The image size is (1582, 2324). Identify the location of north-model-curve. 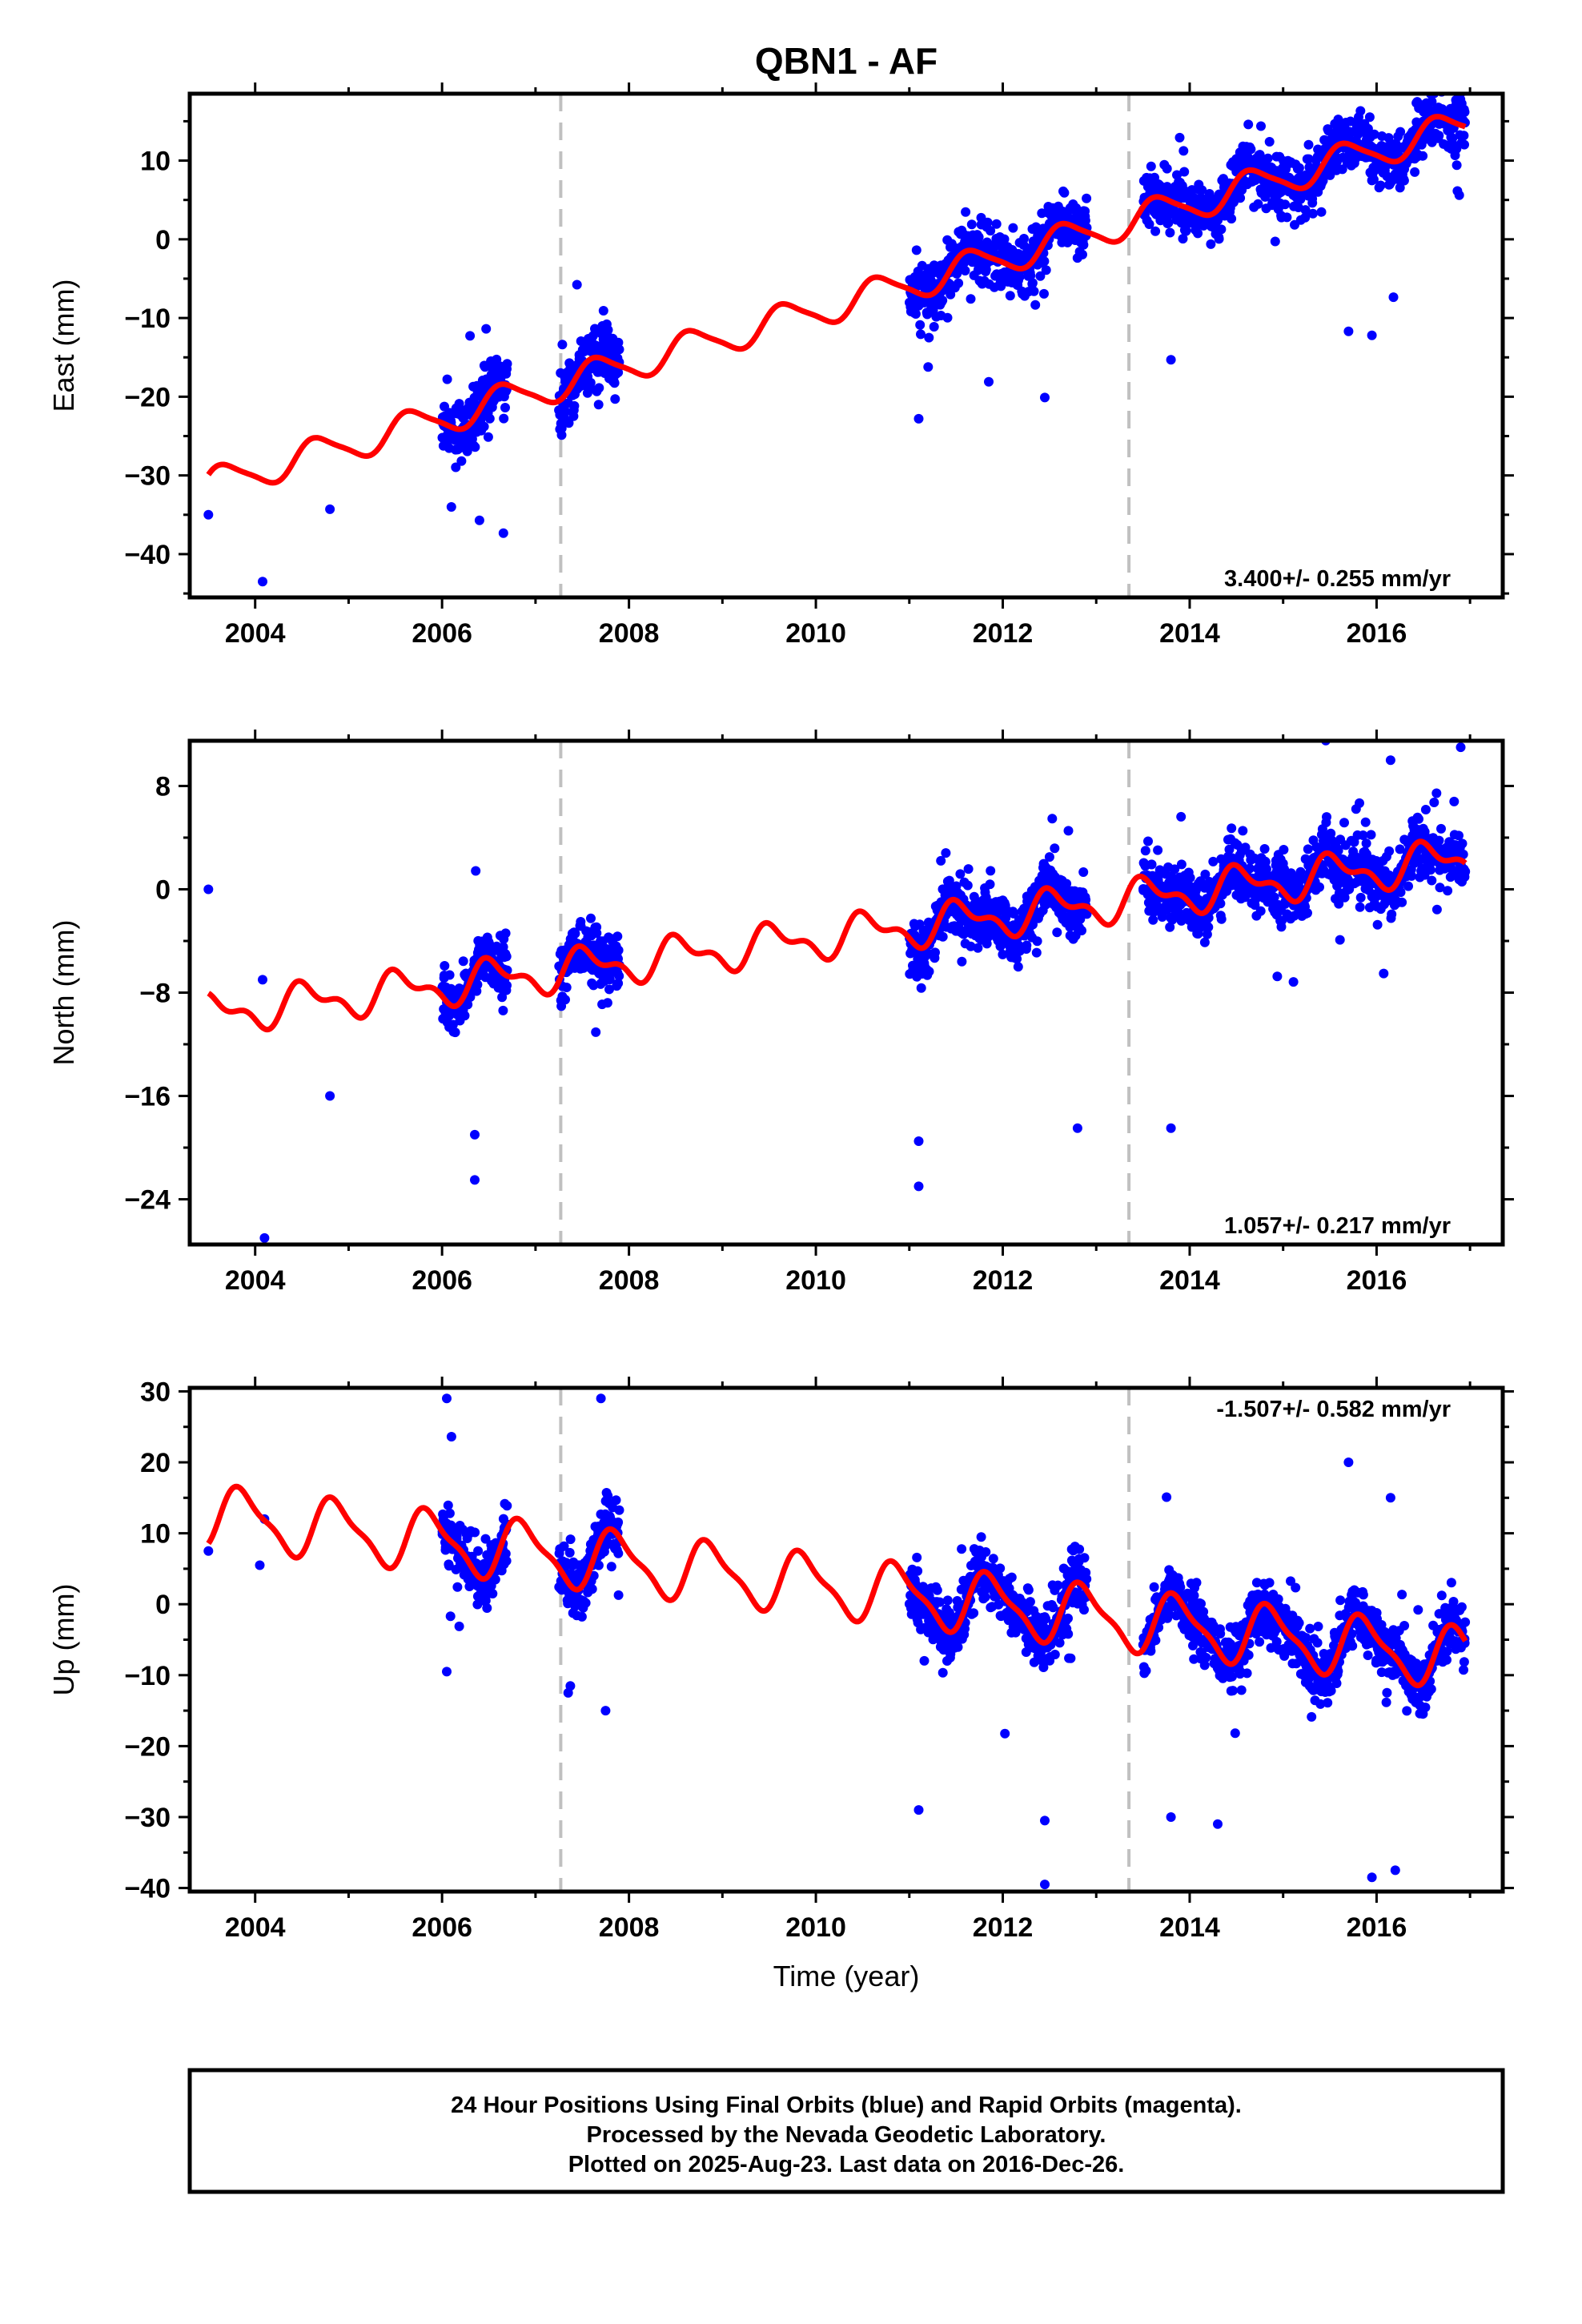
(838, 935).